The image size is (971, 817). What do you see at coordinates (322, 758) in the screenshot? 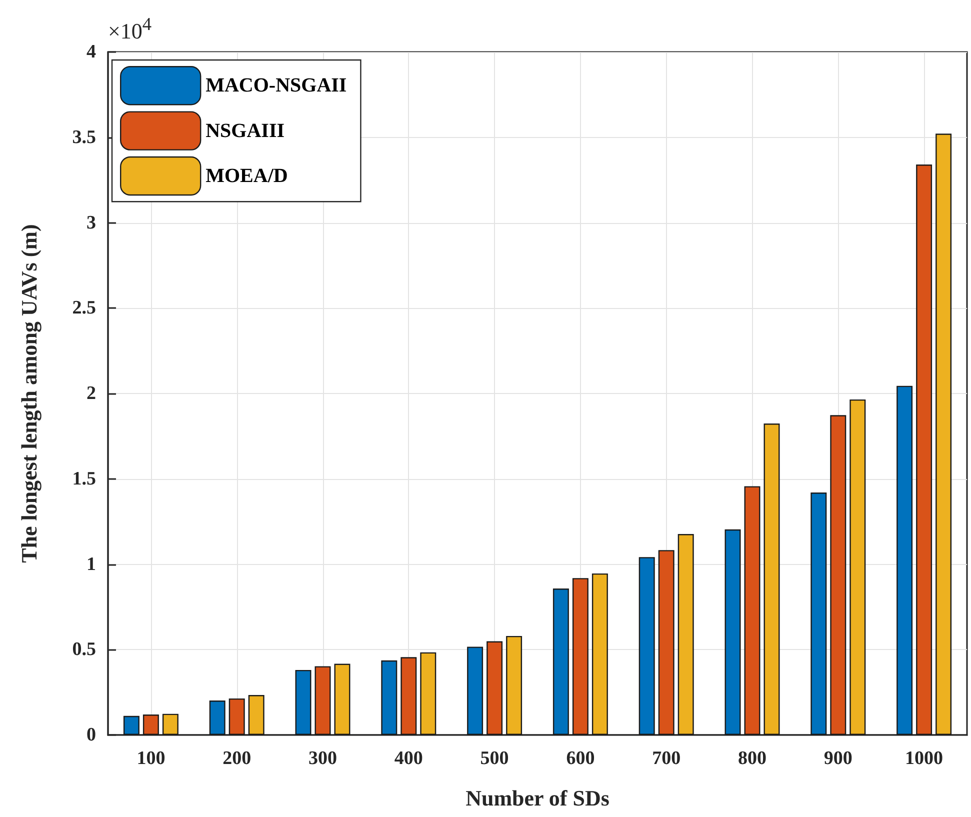
I see `x-tick-label: 300` at bounding box center [322, 758].